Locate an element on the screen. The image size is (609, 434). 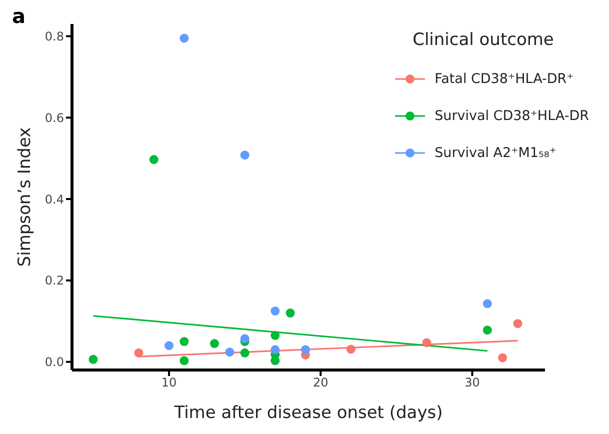
legend-label: Survival CD38⁺HLA-DR is located at coordinates (511, 116).